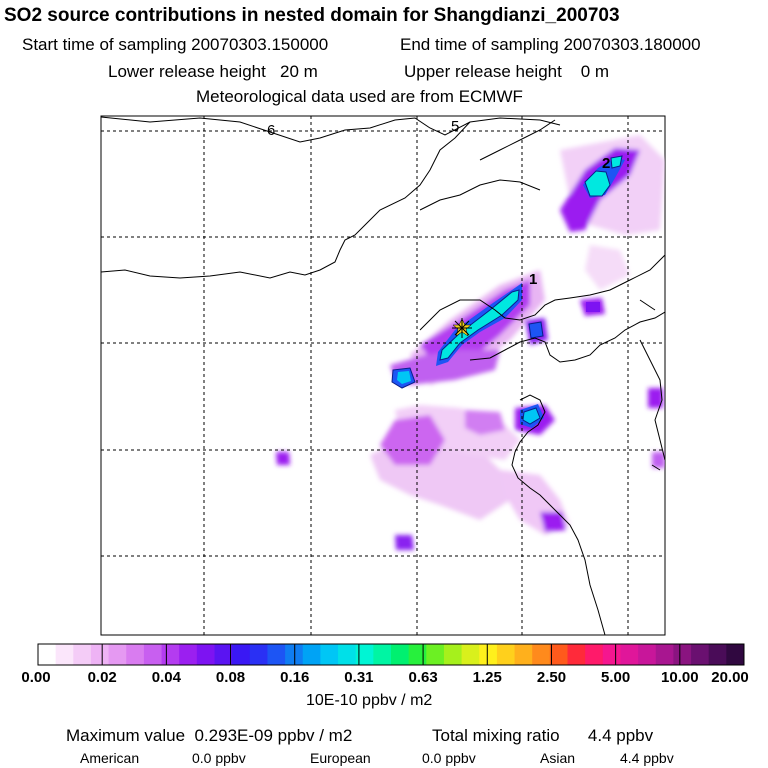  What do you see at coordinates (550, 44) in the screenshot?
I see `end-time-label: End time of sampling 20070303.180000` at bounding box center [550, 44].